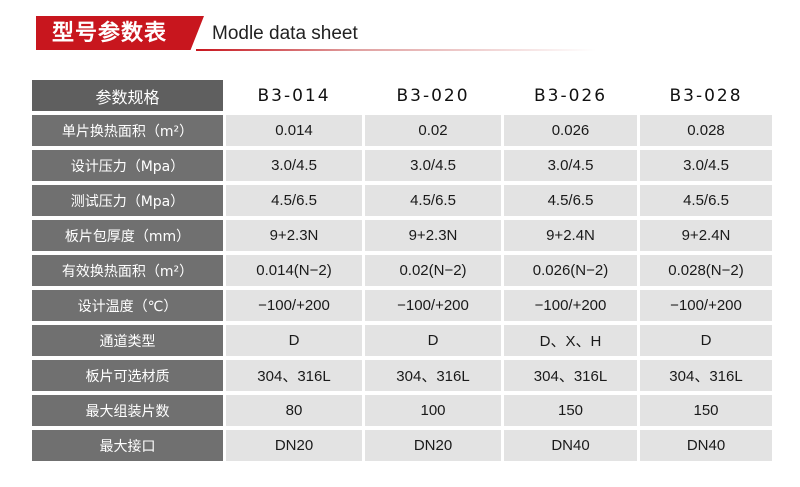  What do you see at coordinates (400, 30) in the screenshot?
I see `page-header: 型号参数表 Modle data sheet` at bounding box center [400, 30].